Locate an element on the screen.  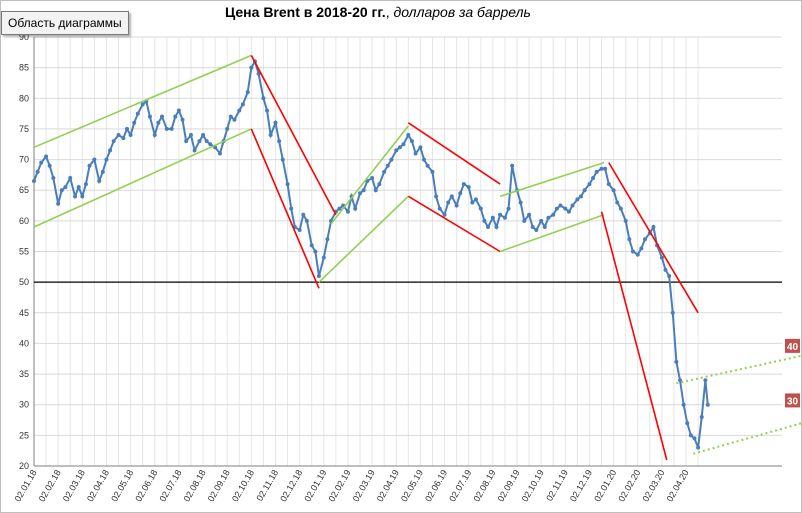
chart-area-tooltip: Область диаграммы is located at coordinates (65, 23).